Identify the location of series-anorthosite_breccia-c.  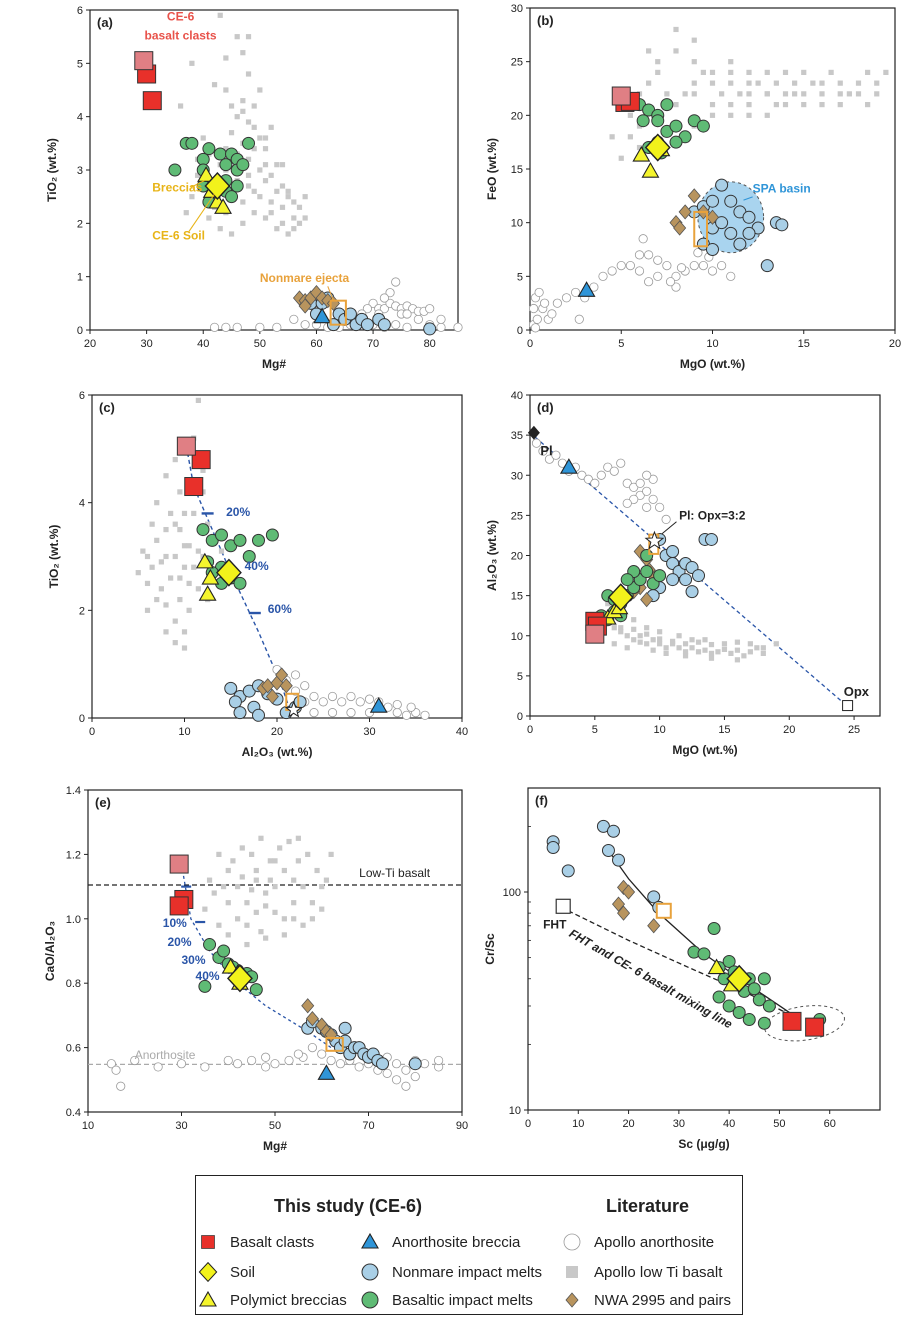
(378, 705).